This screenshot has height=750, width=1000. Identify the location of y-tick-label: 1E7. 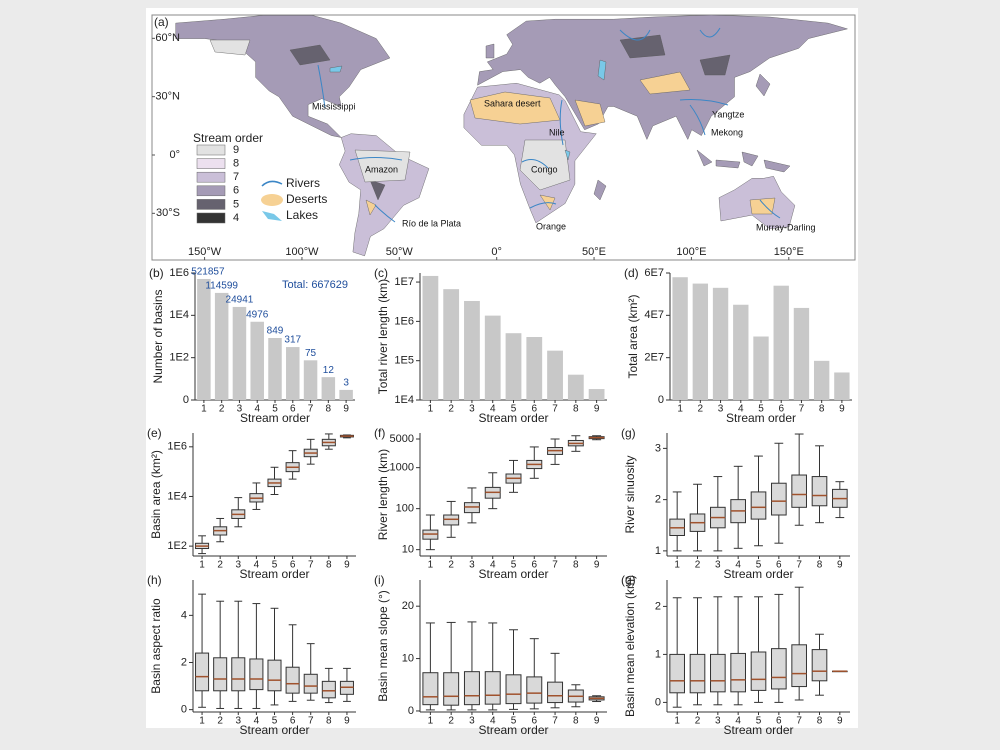
(404, 282).